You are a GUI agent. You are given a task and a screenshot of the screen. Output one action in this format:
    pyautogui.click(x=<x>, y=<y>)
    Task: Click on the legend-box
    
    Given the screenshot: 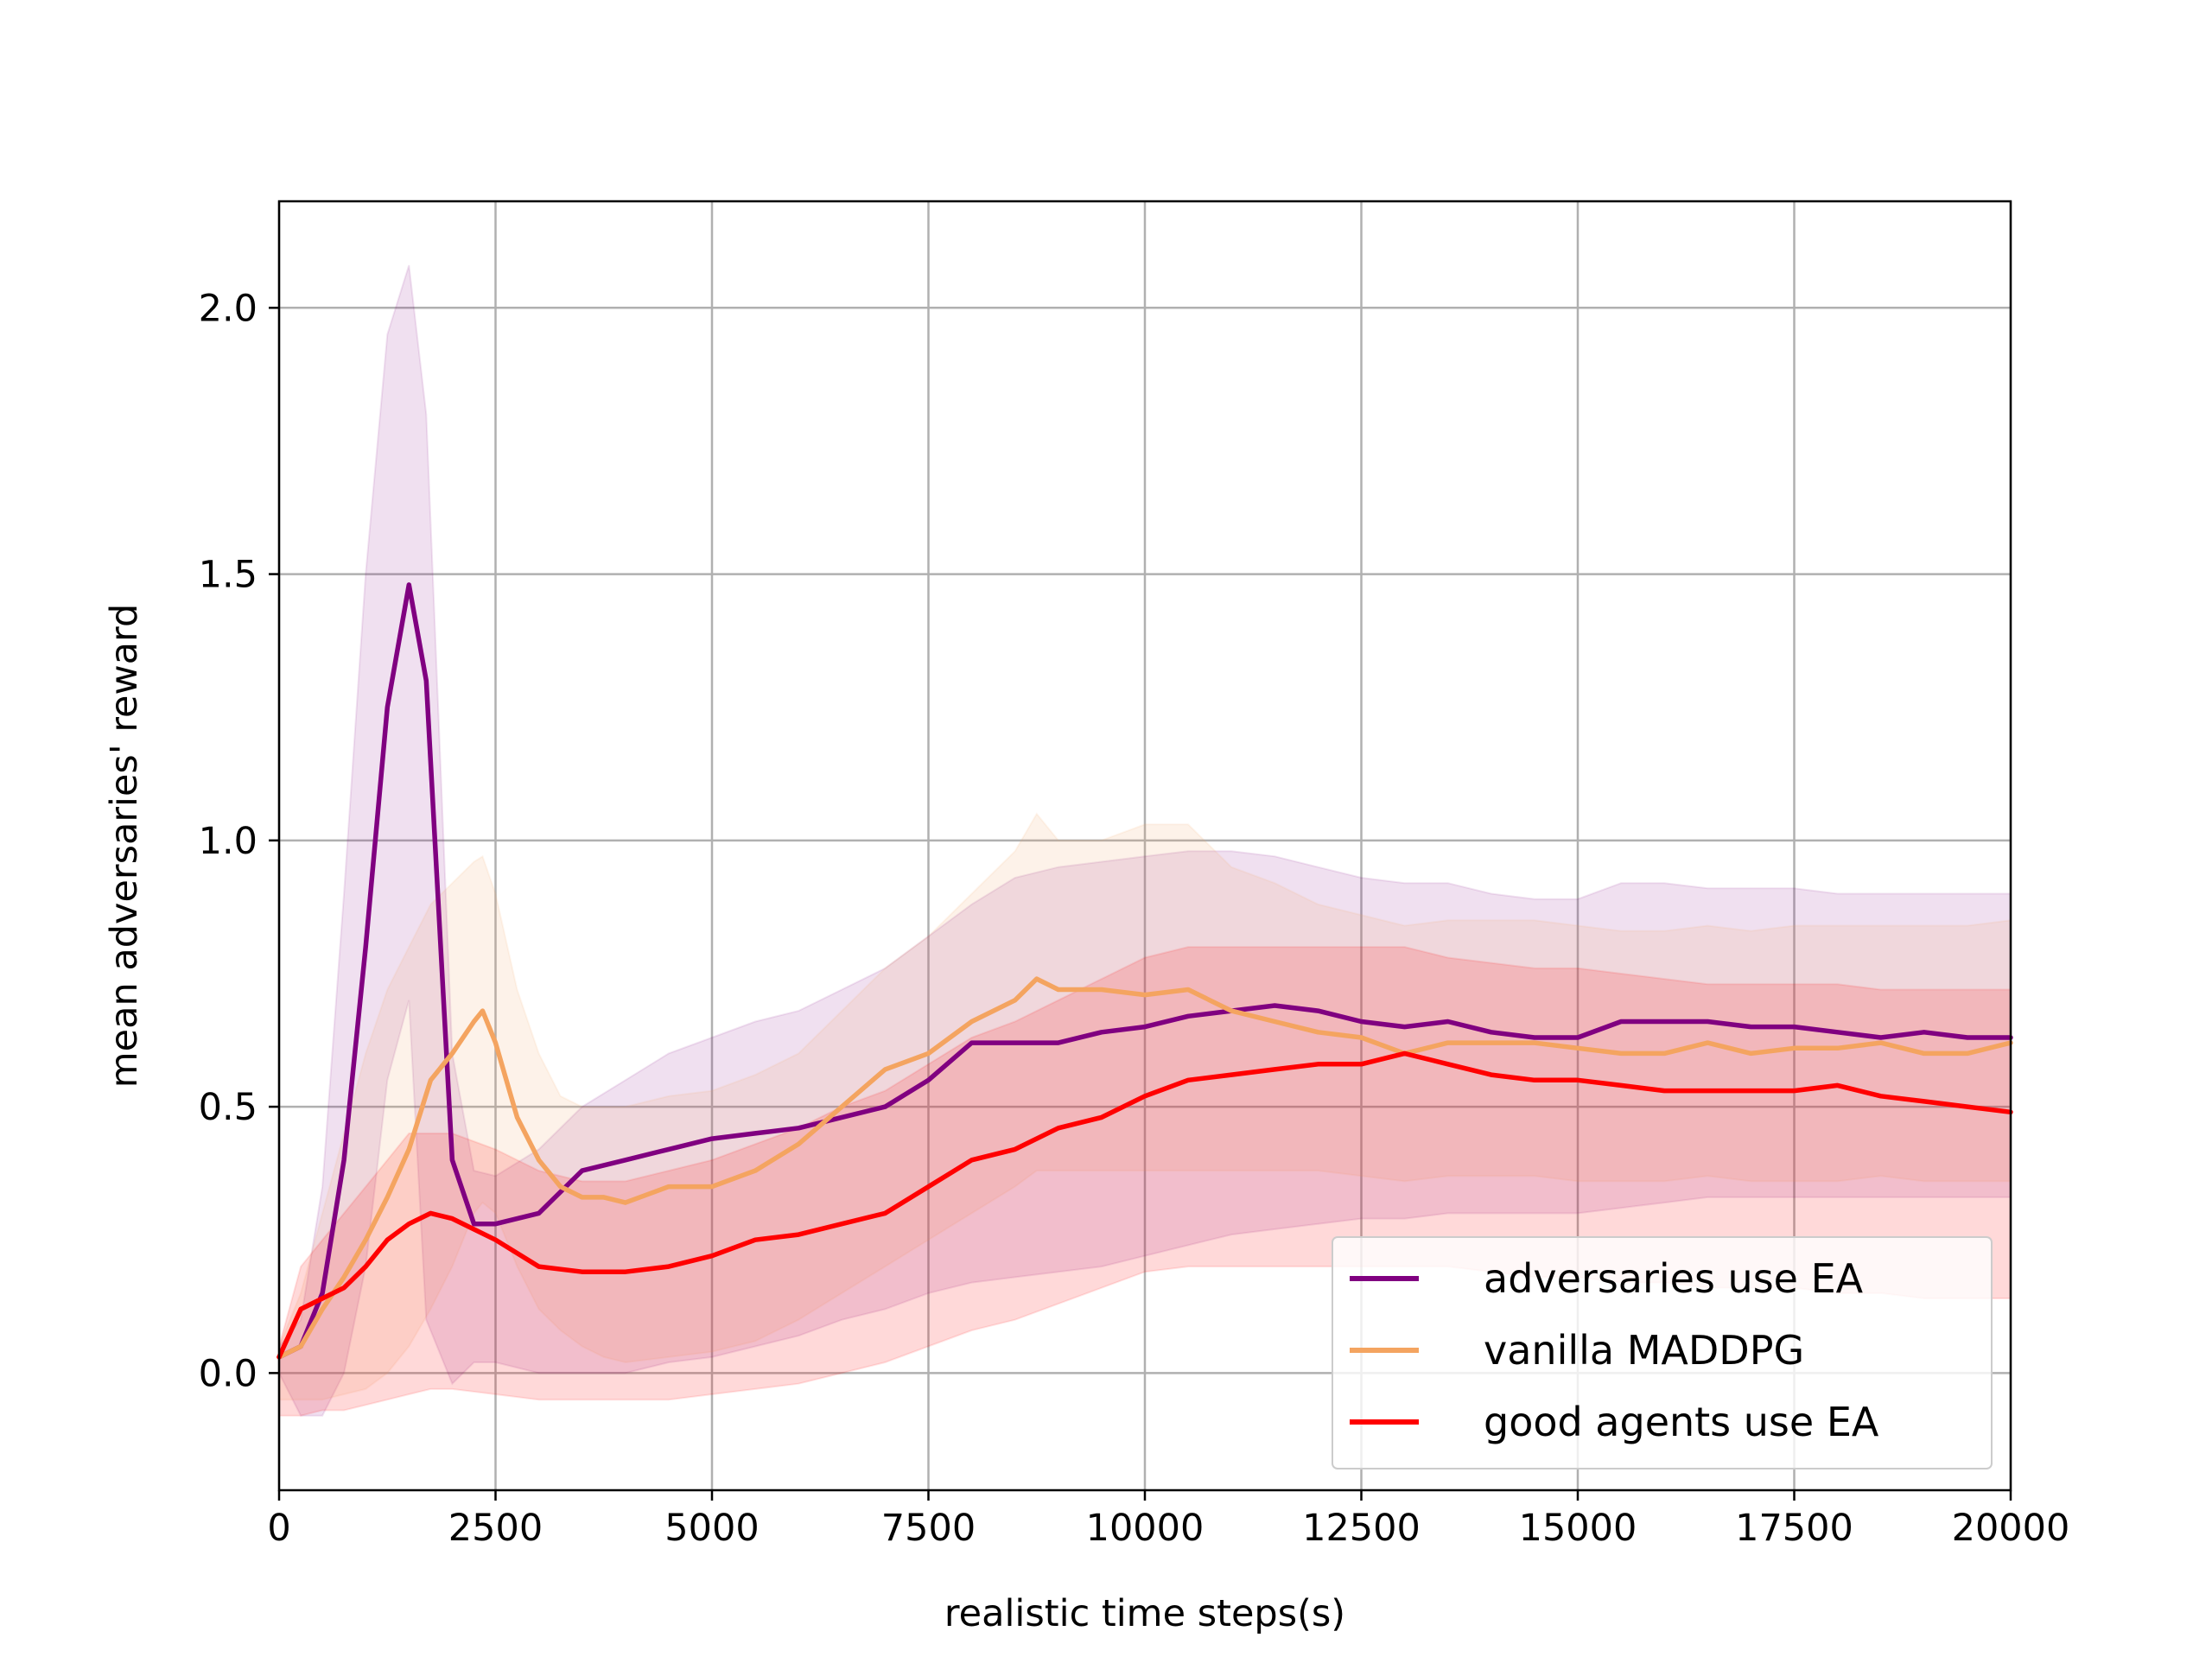 What is the action you would take?
    pyautogui.click(x=1662, y=1353)
    